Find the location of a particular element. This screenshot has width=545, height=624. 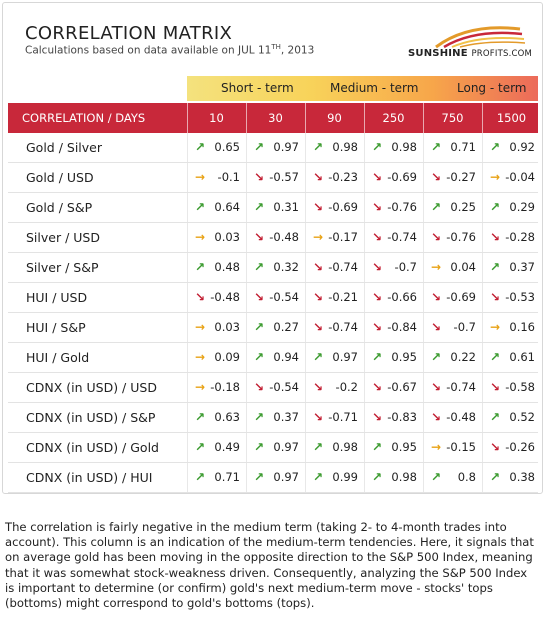

page-title: CORRELATION MATRIX is located at coordinates (129, 33).